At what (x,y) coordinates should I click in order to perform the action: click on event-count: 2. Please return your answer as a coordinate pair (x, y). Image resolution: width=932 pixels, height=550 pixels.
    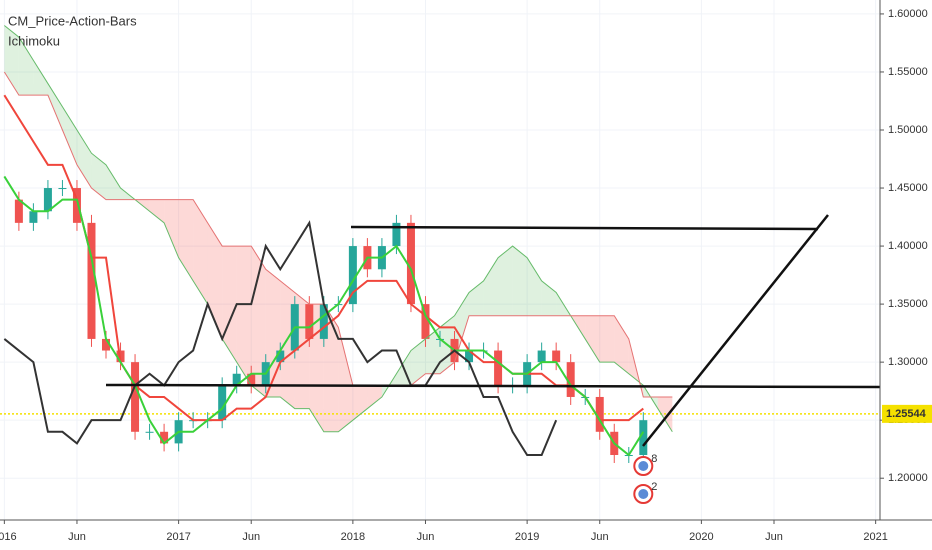
    Looking at the image, I should click on (654, 487).